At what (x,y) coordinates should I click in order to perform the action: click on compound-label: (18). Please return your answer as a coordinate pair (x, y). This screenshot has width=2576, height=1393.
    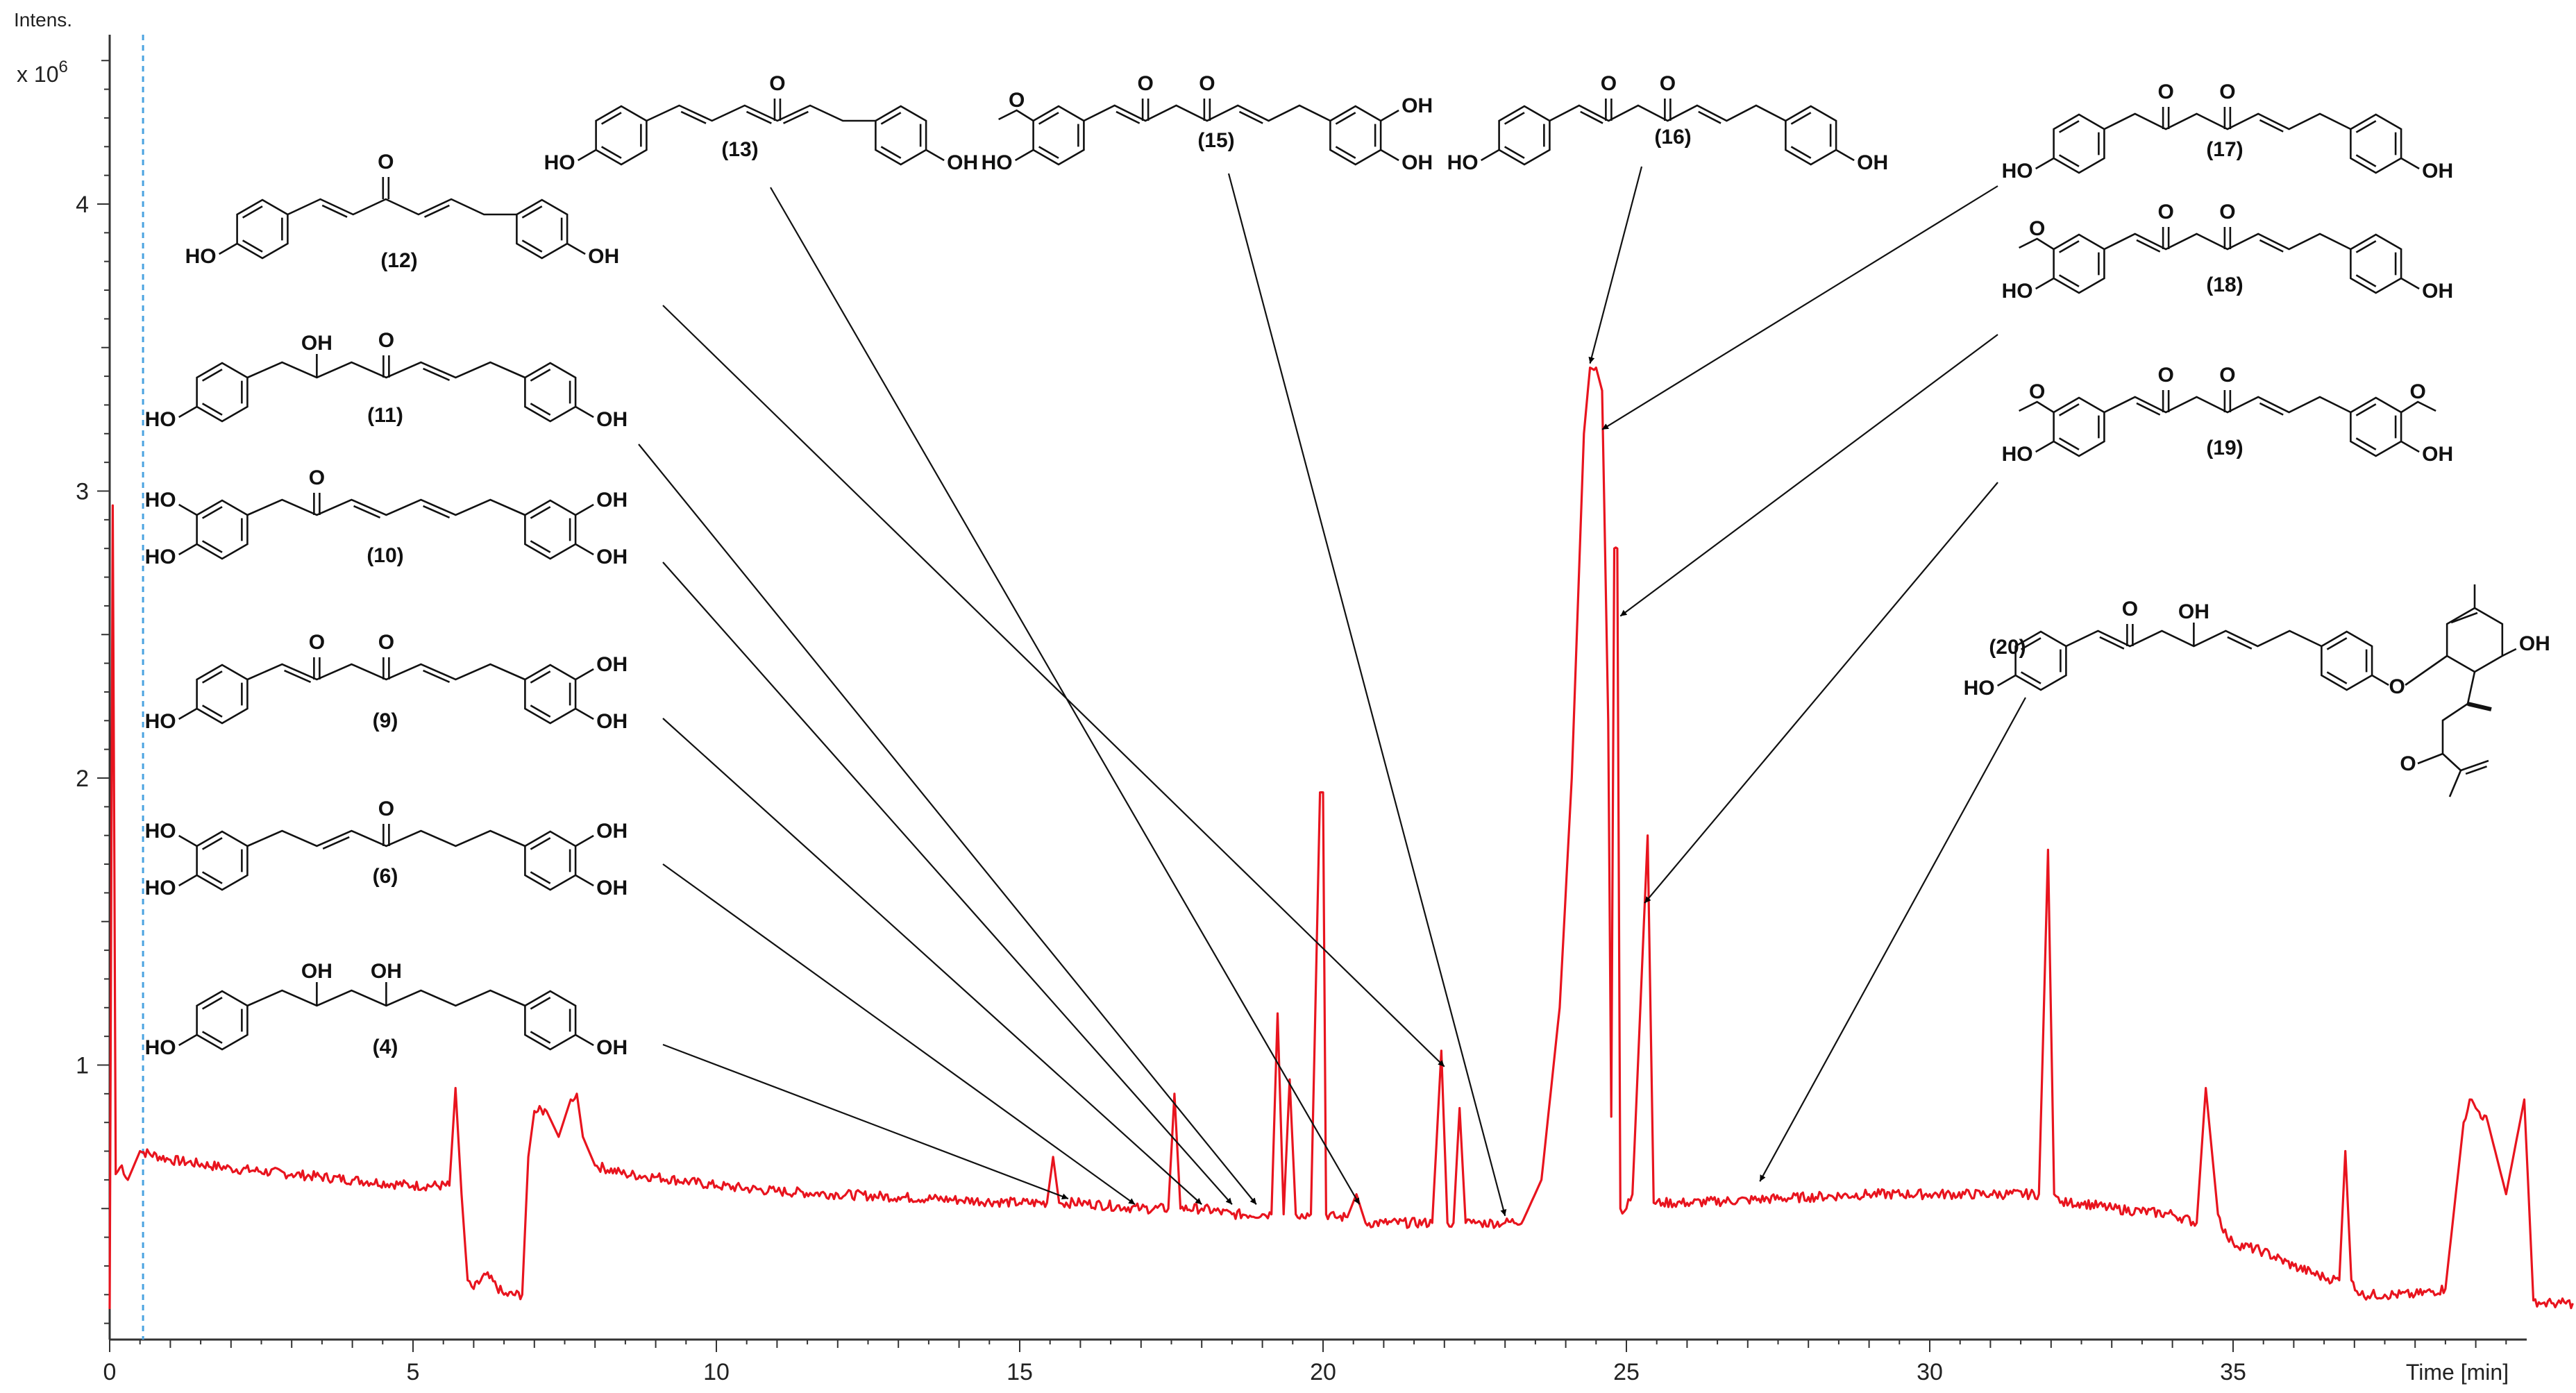
    Looking at the image, I should click on (2224, 284).